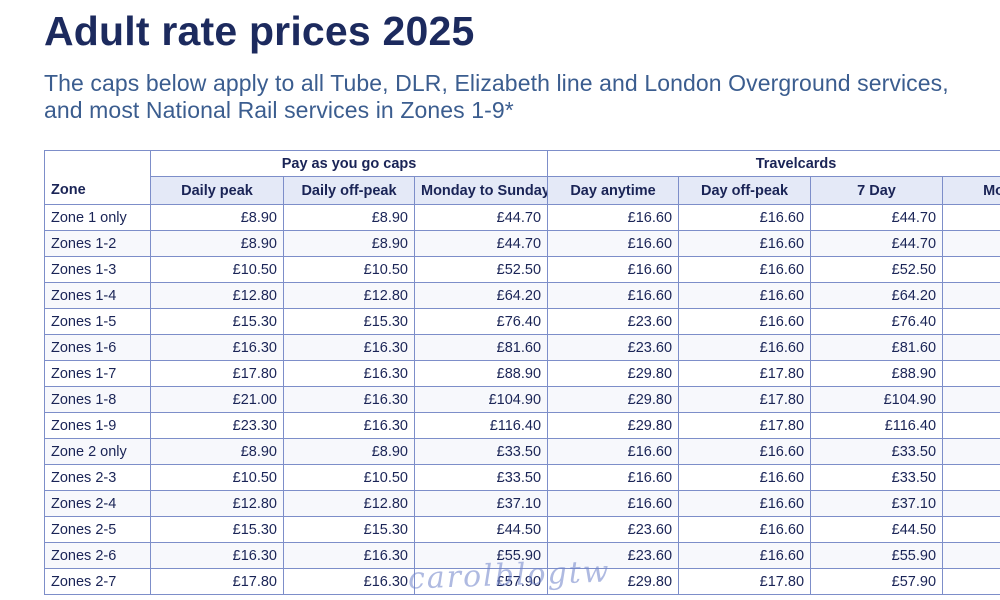 Image resolution: width=1000 pixels, height=600 pixels. Describe the element at coordinates (481, 555) in the screenshot. I see `monday-to-sunday-cell: £55.90` at that location.